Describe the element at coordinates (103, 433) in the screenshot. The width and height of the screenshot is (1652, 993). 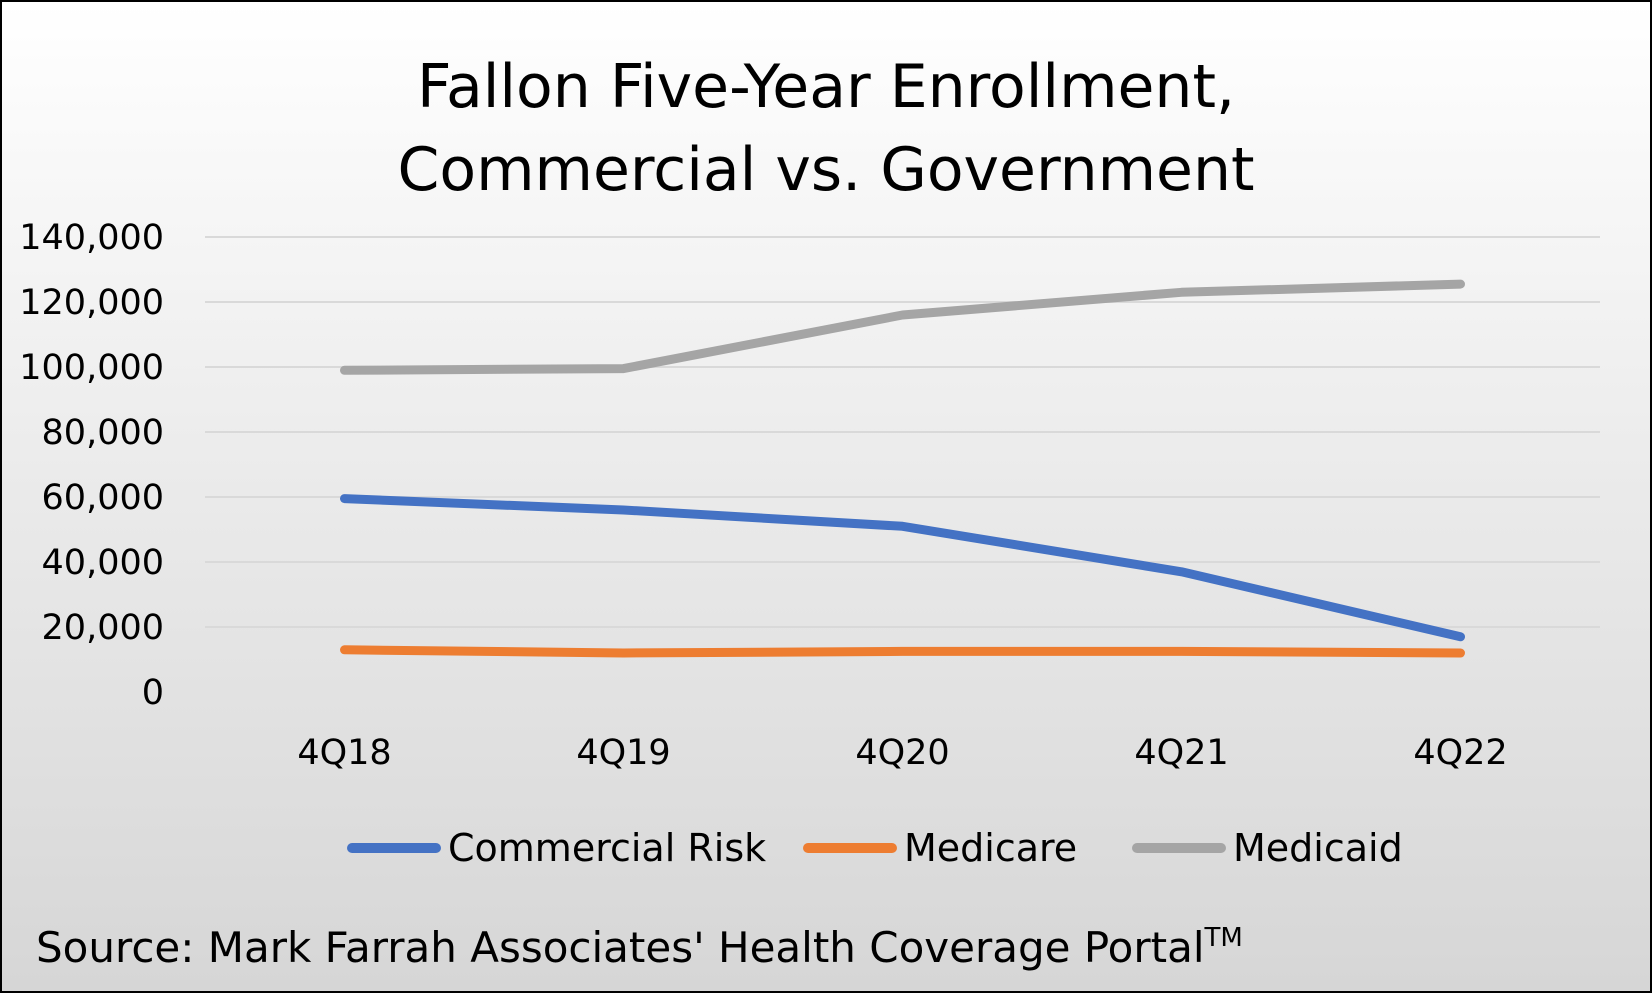
I see `y-tick-label: 80,000` at that location.